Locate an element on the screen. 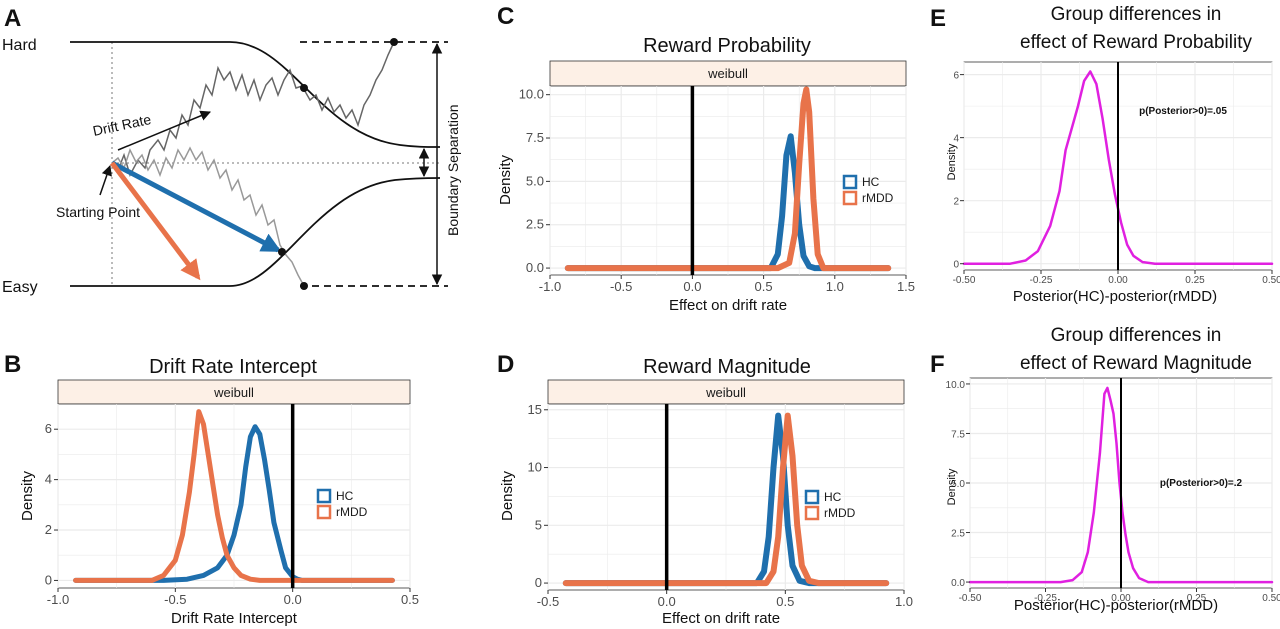 The image size is (1280, 629). panel-letter-f: F is located at coordinates (937, 364).